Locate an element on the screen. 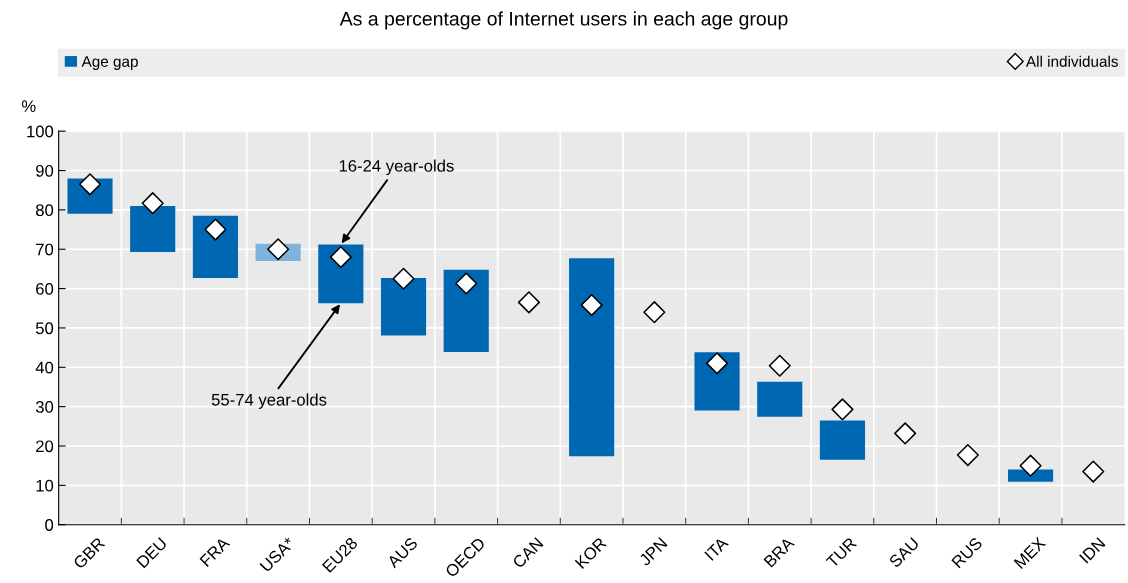 Image resolution: width=1128 pixels, height=583 pixels. legend-label: All individuals is located at coordinates (1071, 61).